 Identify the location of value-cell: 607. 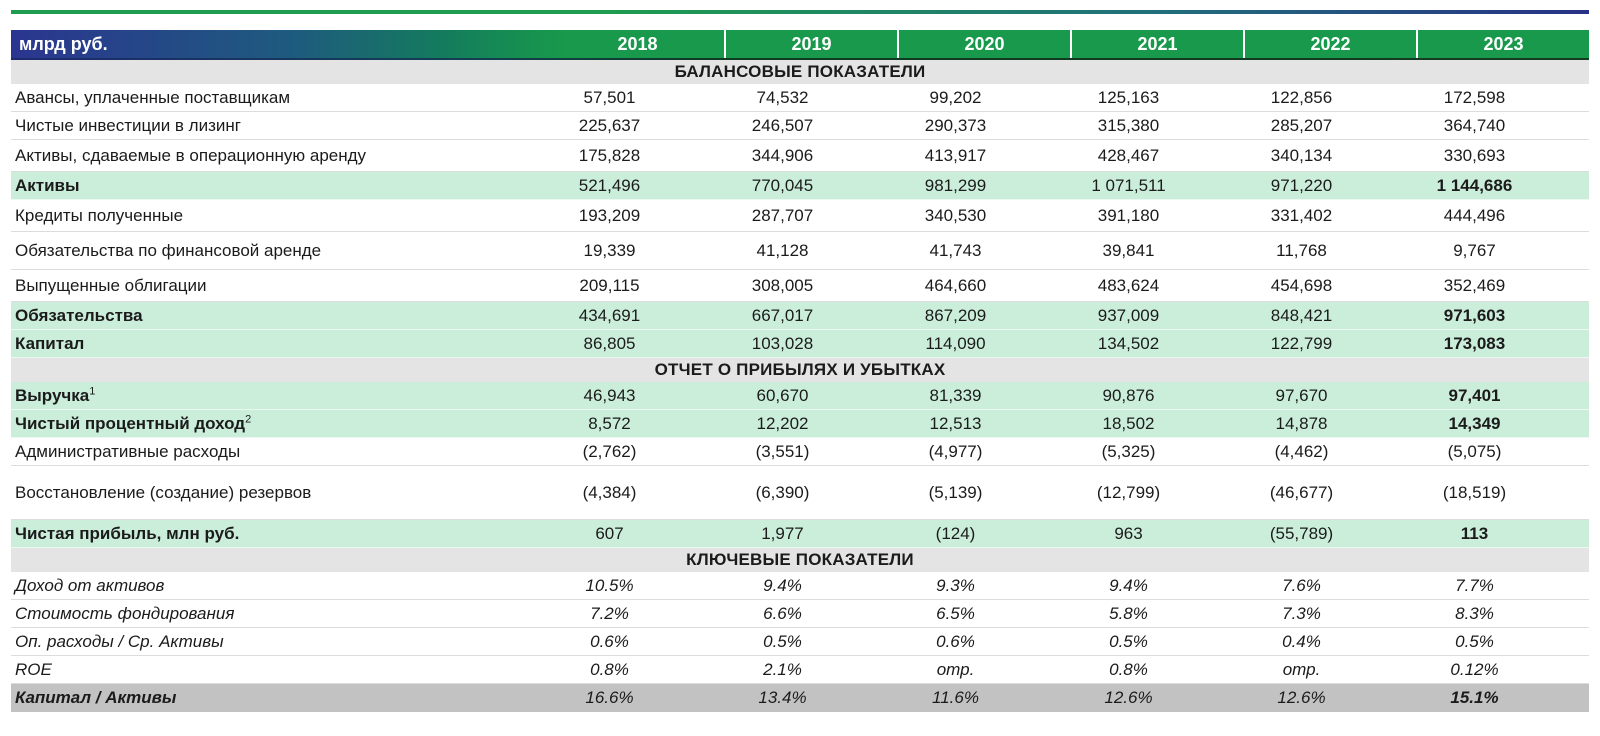
(609, 533).